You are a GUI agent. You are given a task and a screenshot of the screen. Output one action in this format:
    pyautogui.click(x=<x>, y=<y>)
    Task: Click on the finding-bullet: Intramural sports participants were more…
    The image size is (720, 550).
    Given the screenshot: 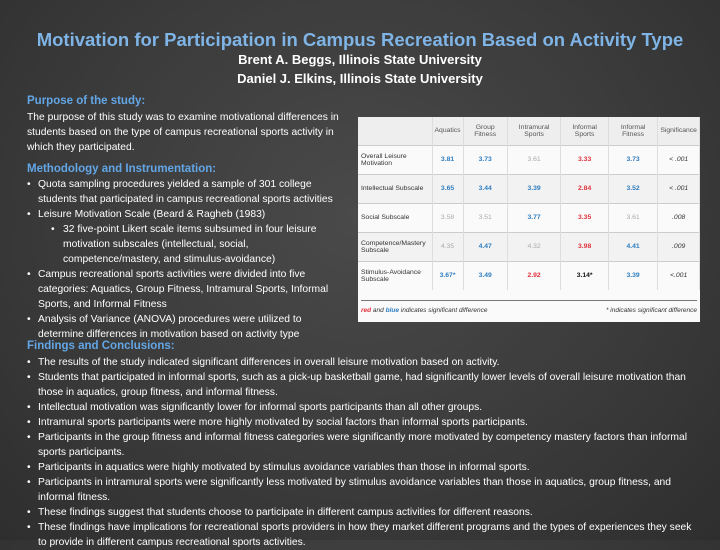 What is the action you would take?
    pyautogui.click(x=363, y=422)
    